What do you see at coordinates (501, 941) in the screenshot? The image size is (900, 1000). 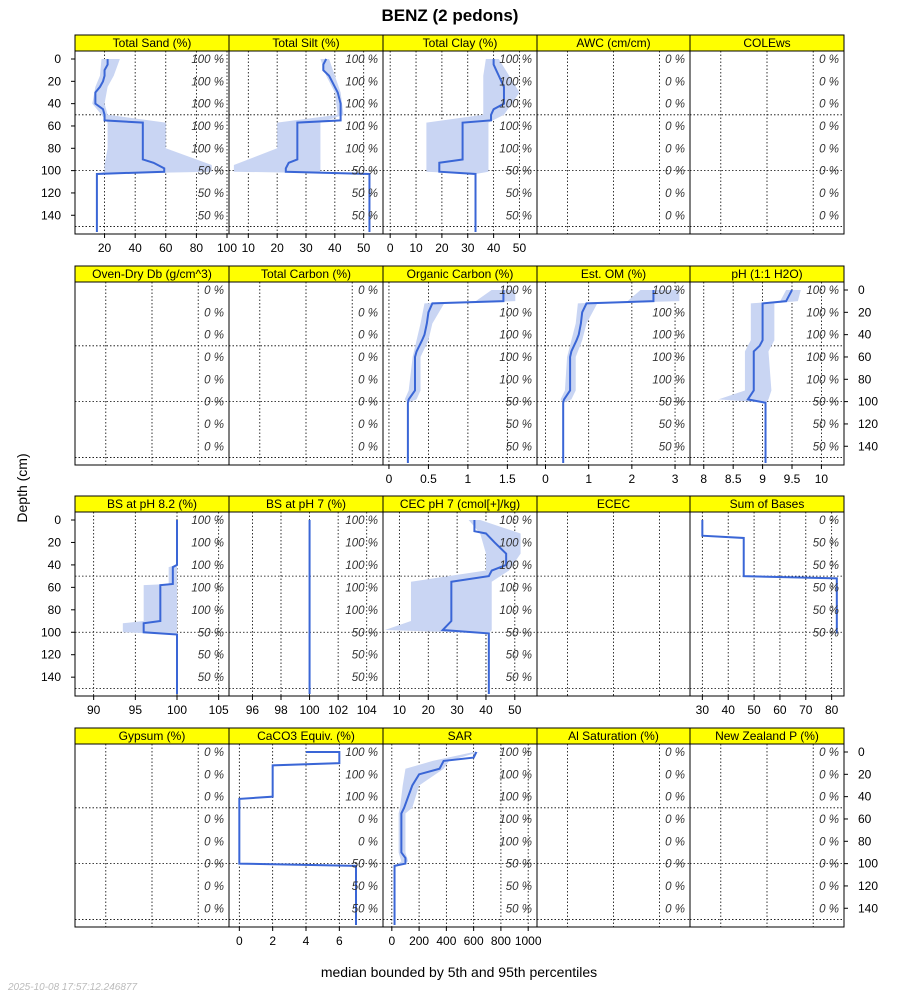 I see `x-tick-label: 800` at bounding box center [501, 941].